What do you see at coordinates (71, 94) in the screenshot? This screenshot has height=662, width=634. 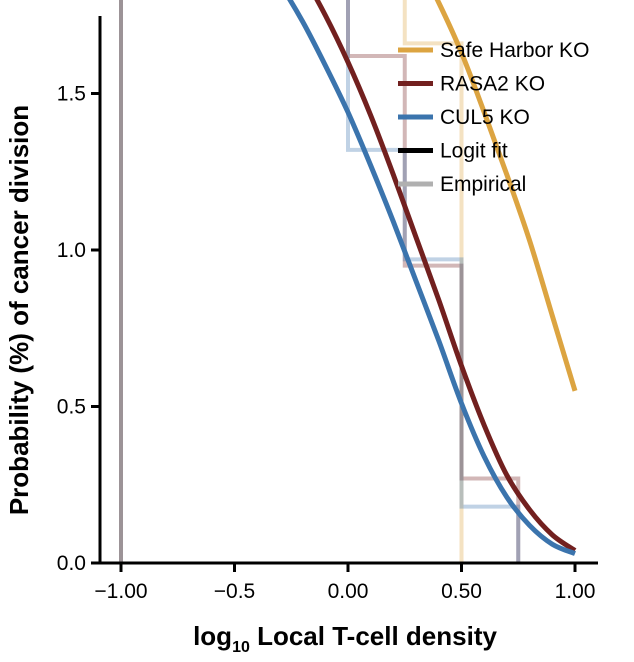 I see `y-tick-label: 1.5` at bounding box center [71, 94].